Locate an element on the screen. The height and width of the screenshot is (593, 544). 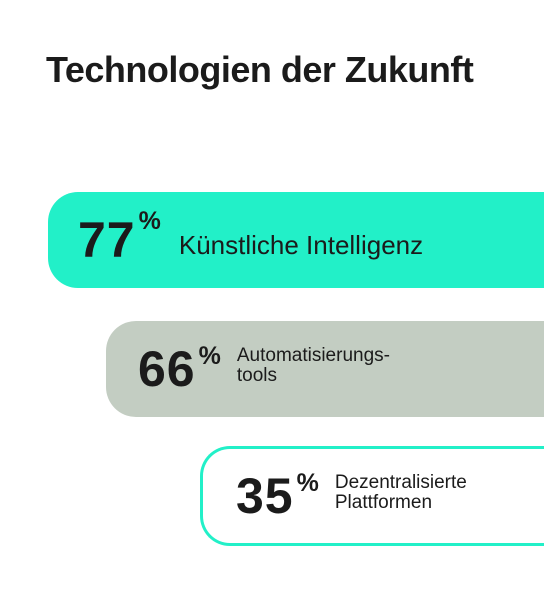
bar-value-number: 66 is located at coordinates (167, 369).